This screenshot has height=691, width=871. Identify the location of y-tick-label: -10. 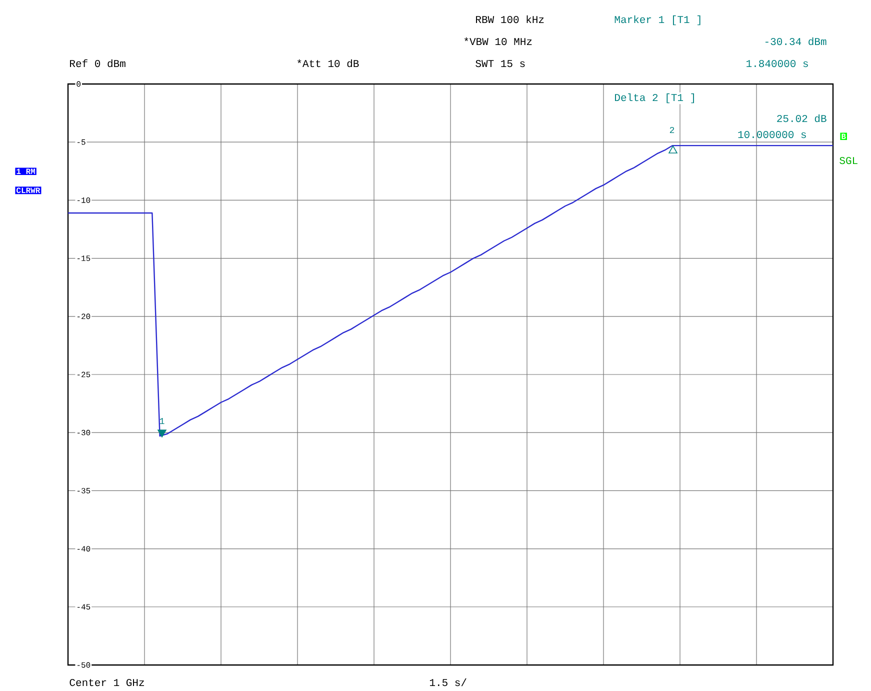
(84, 200).